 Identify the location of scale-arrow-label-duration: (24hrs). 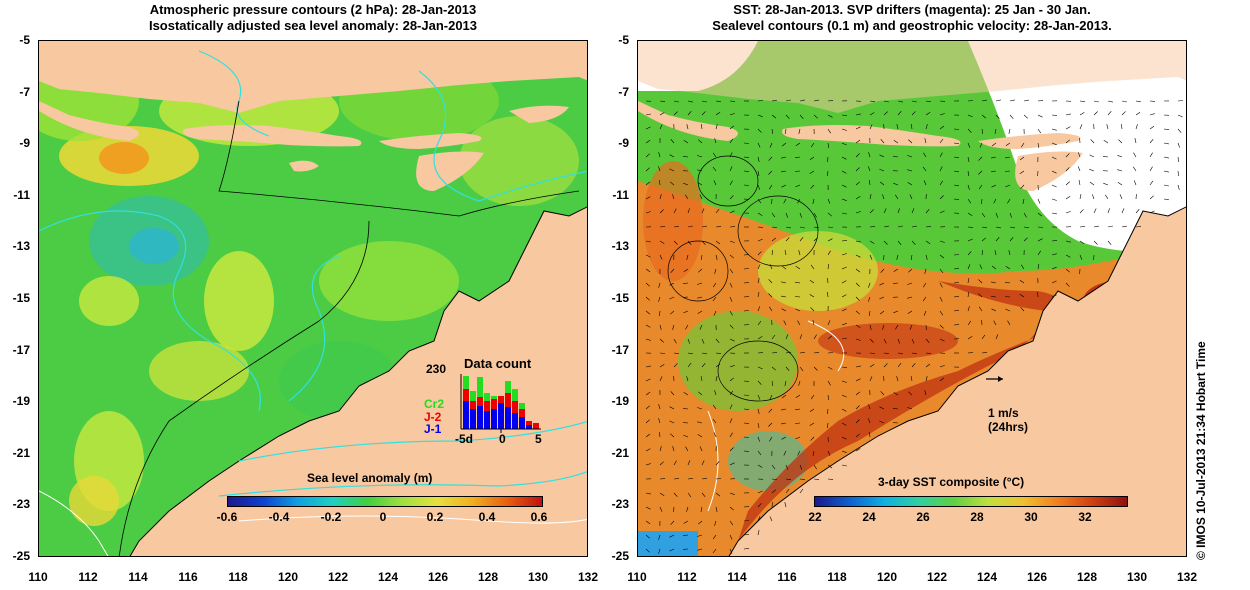
(1008, 427).